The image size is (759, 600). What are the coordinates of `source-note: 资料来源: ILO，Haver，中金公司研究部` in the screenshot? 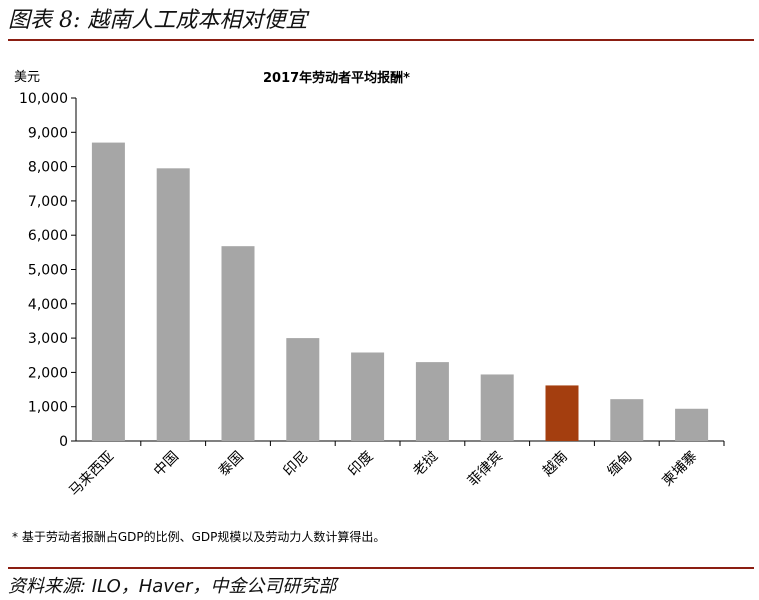 It's located at (172, 586).